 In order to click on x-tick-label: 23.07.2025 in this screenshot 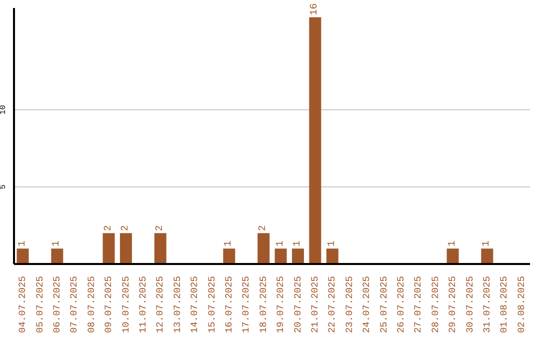, I will do `click(349, 305)`.